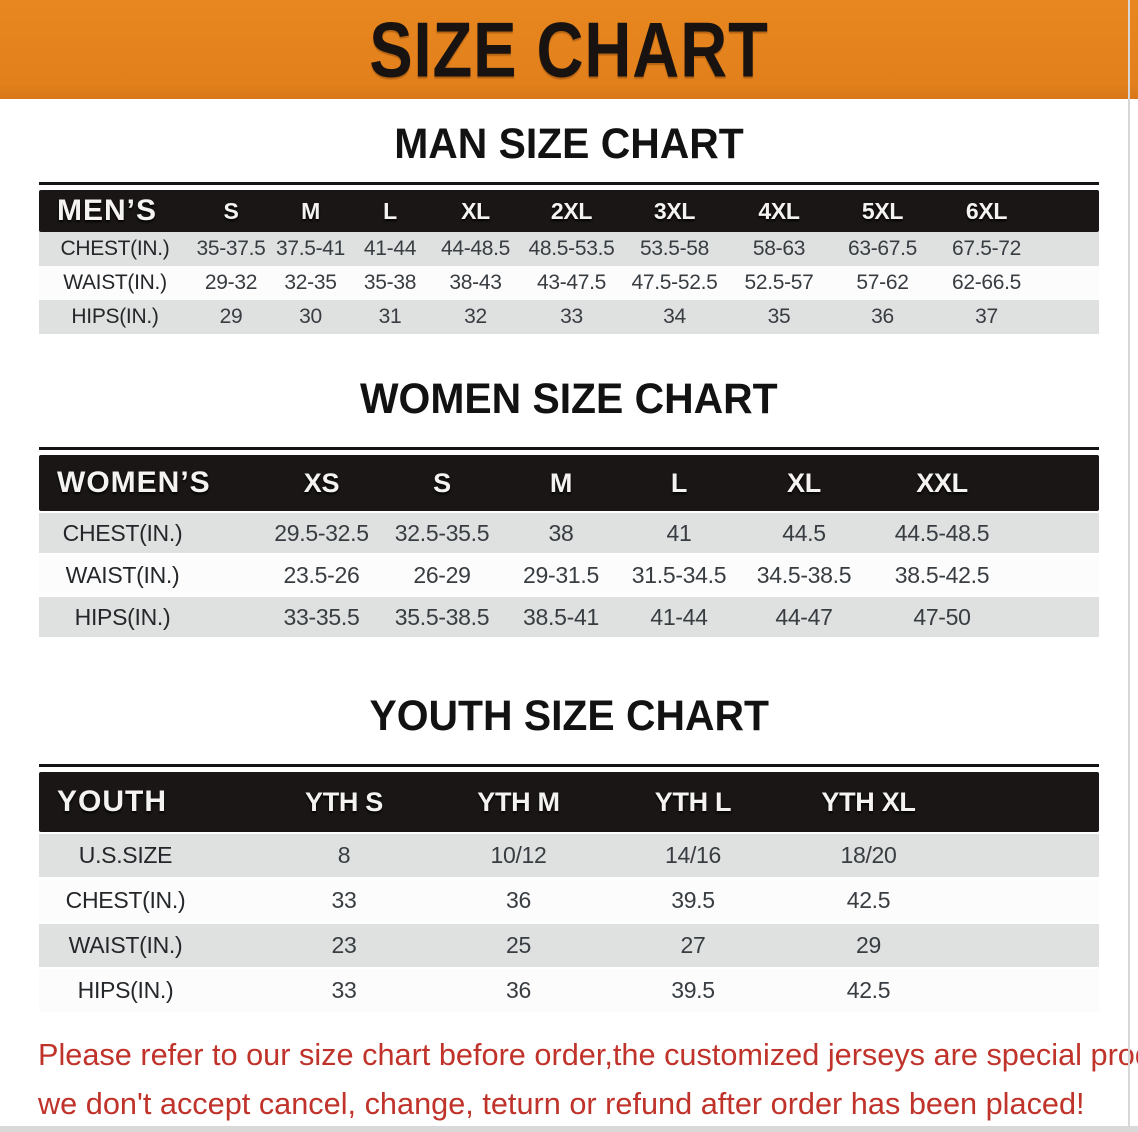  Describe the element at coordinates (475, 210) in the screenshot. I see `men-size-column-header: XL` at that location.